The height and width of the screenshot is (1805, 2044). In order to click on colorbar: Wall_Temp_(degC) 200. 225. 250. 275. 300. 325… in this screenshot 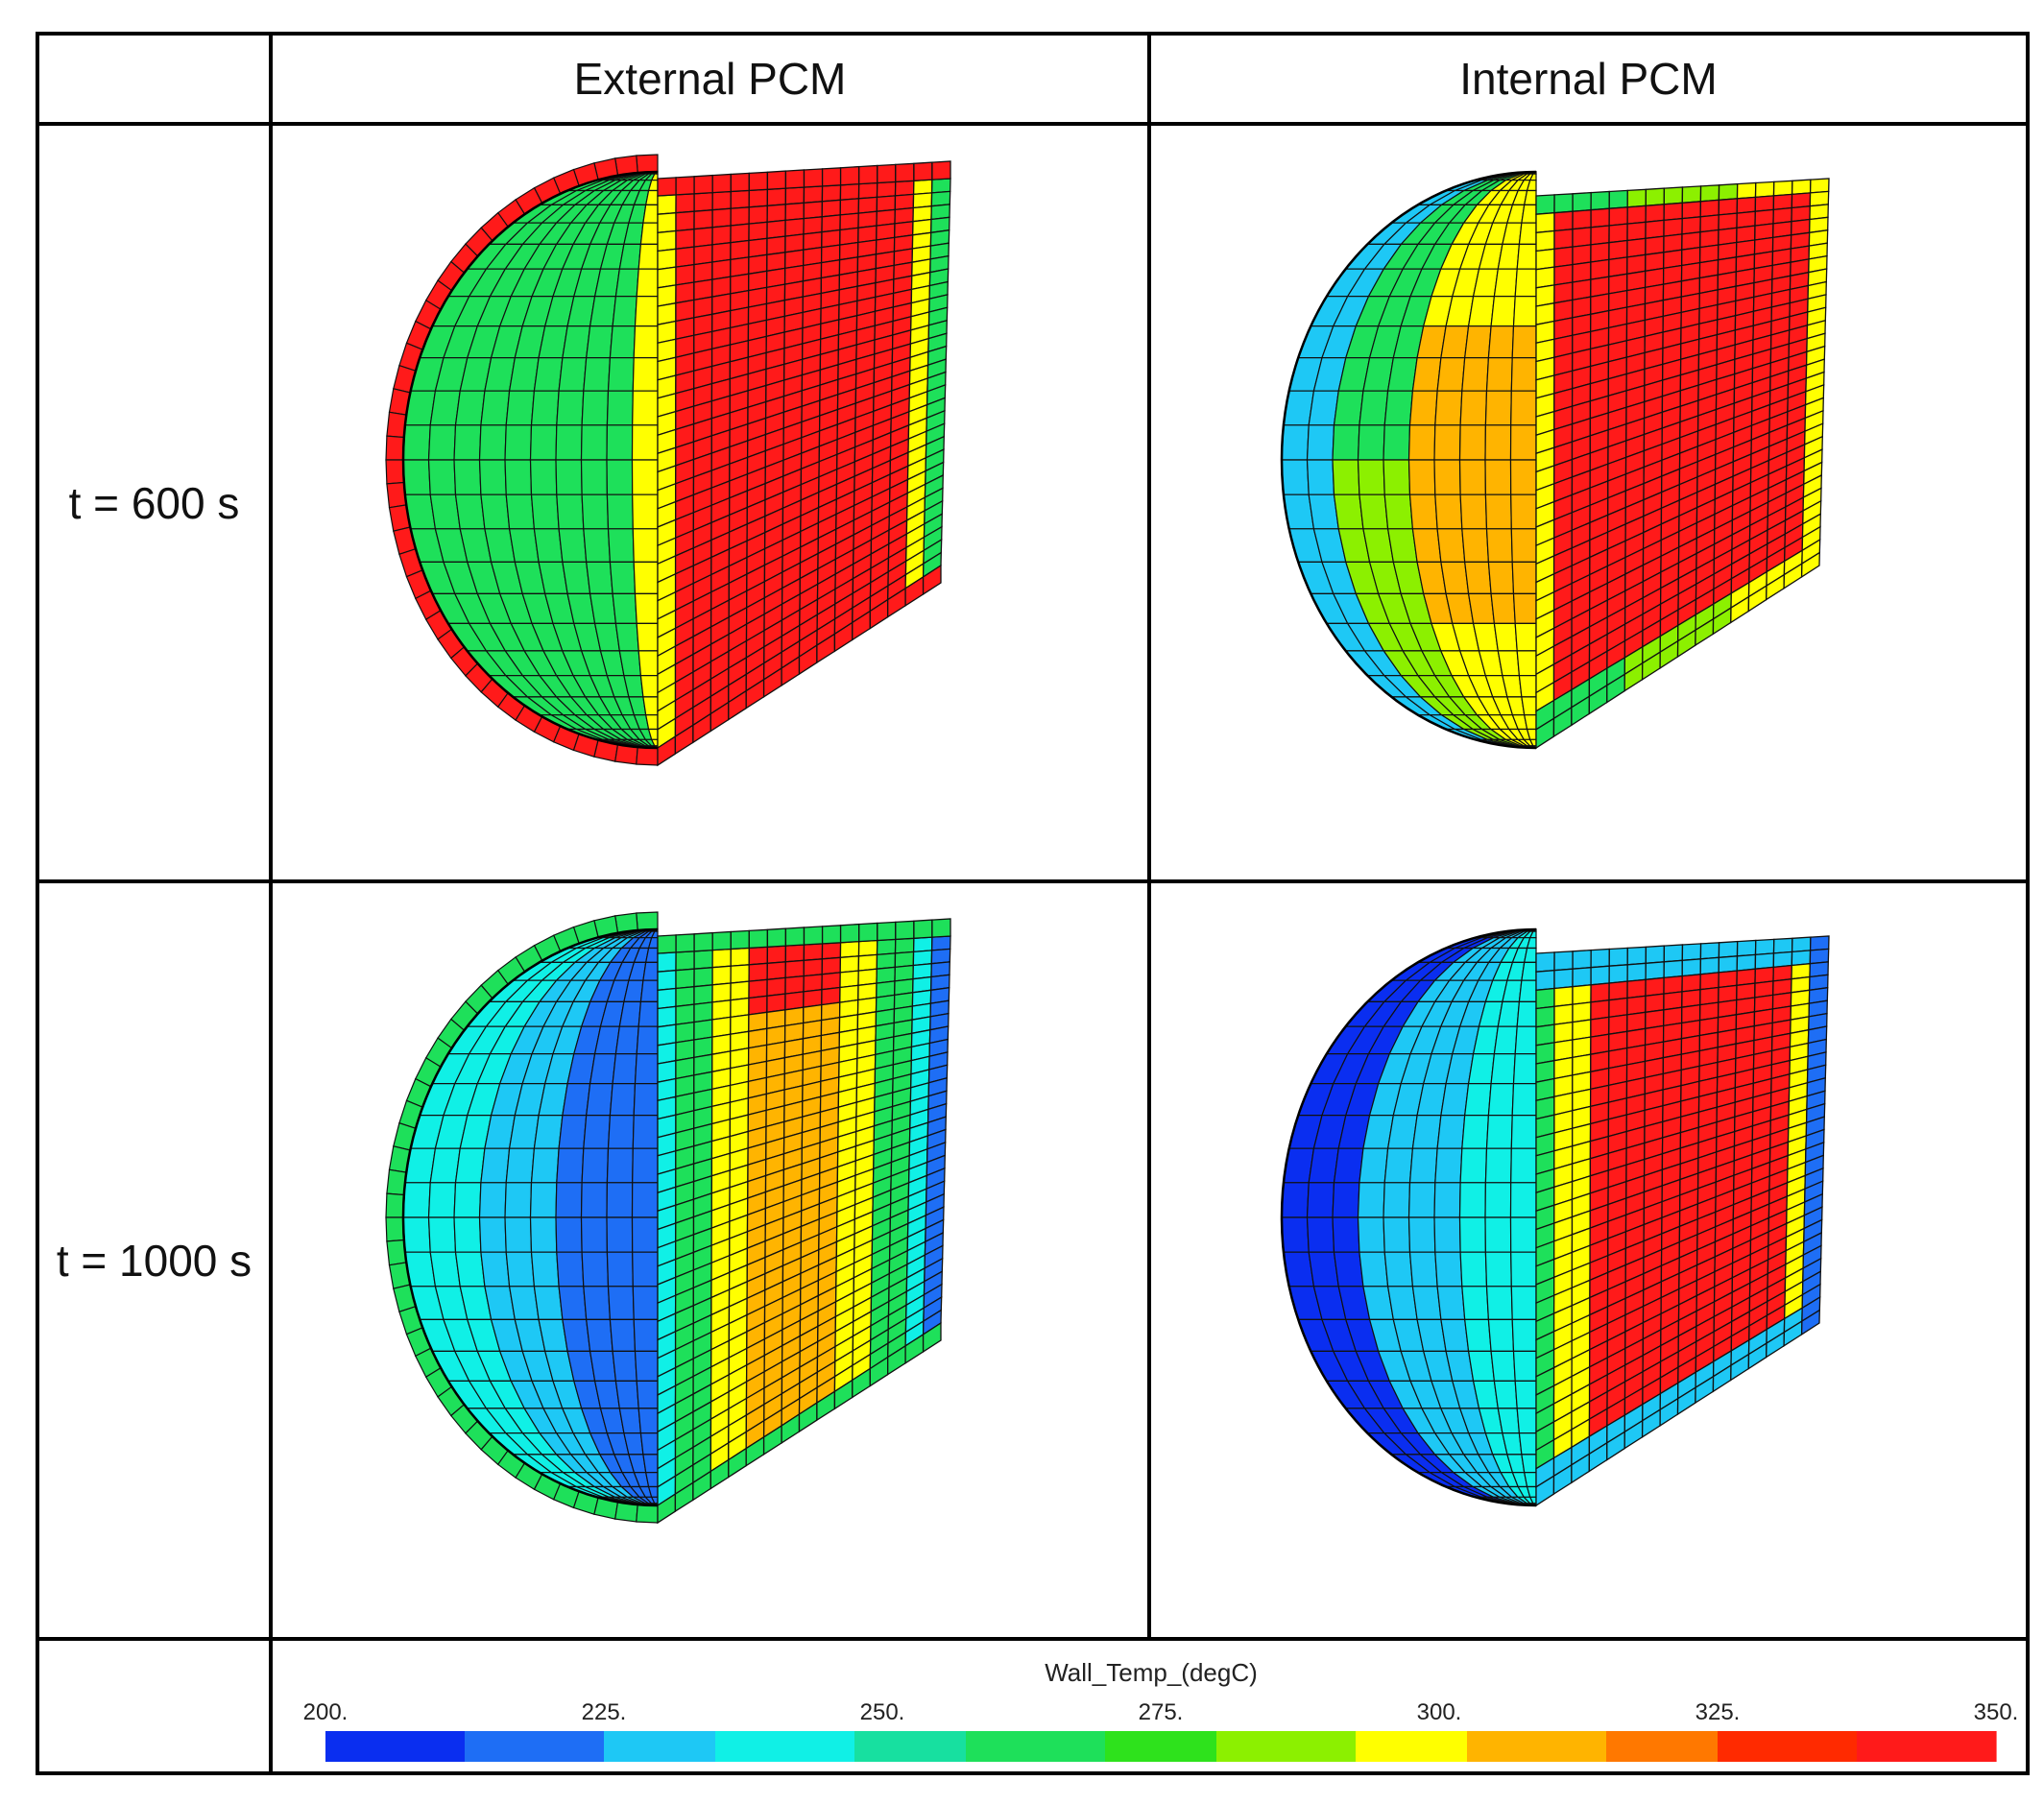, I will do `click(1161, 1710)`.